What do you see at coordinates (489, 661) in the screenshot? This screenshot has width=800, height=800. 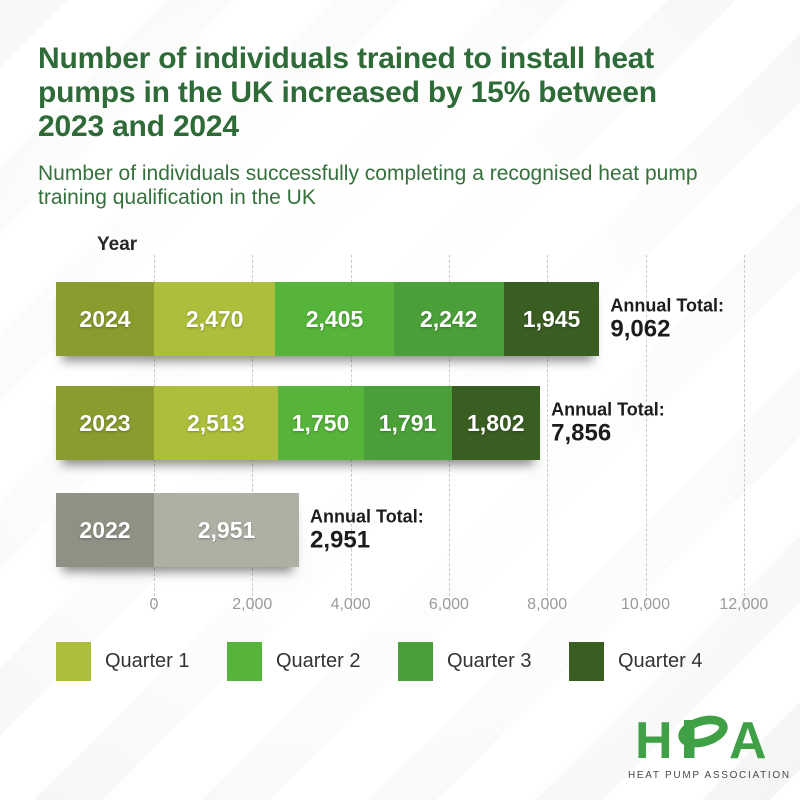 I see `legend-label: Quarter 3` at bounding box center [489, 661].